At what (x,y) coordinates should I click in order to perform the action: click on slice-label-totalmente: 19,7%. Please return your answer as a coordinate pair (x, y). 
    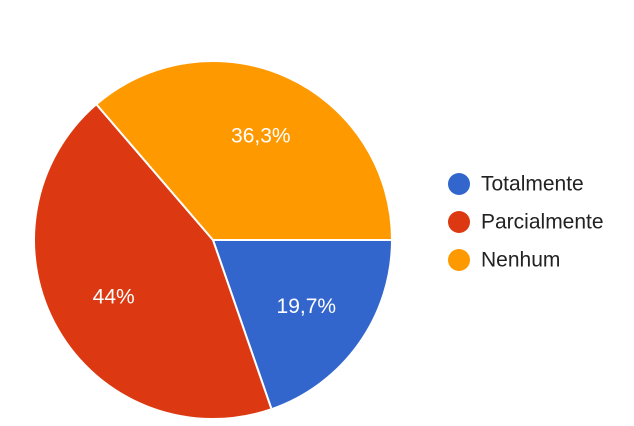
    Looking at the image, I should click on (307, 306).